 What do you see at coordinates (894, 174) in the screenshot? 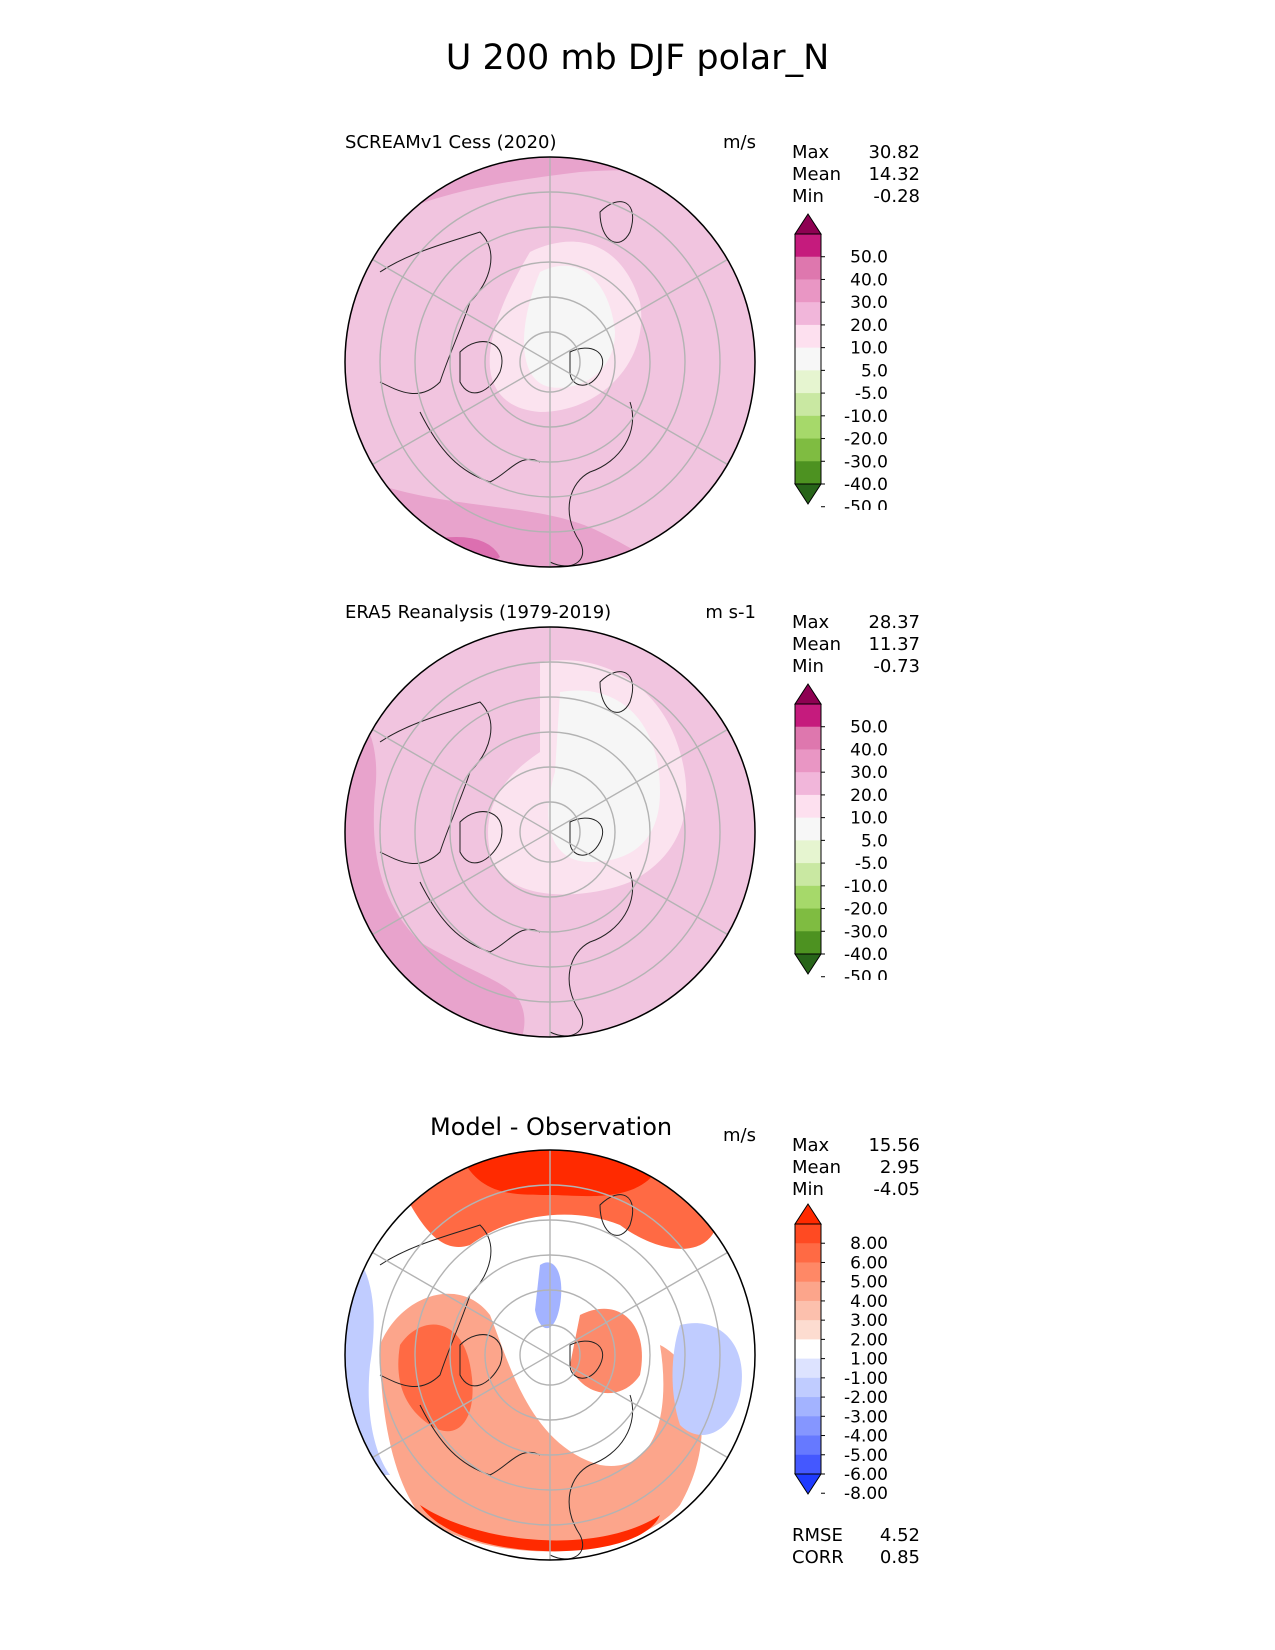
I see `stat-mean: 14.32` at bounding box center [894, 174].